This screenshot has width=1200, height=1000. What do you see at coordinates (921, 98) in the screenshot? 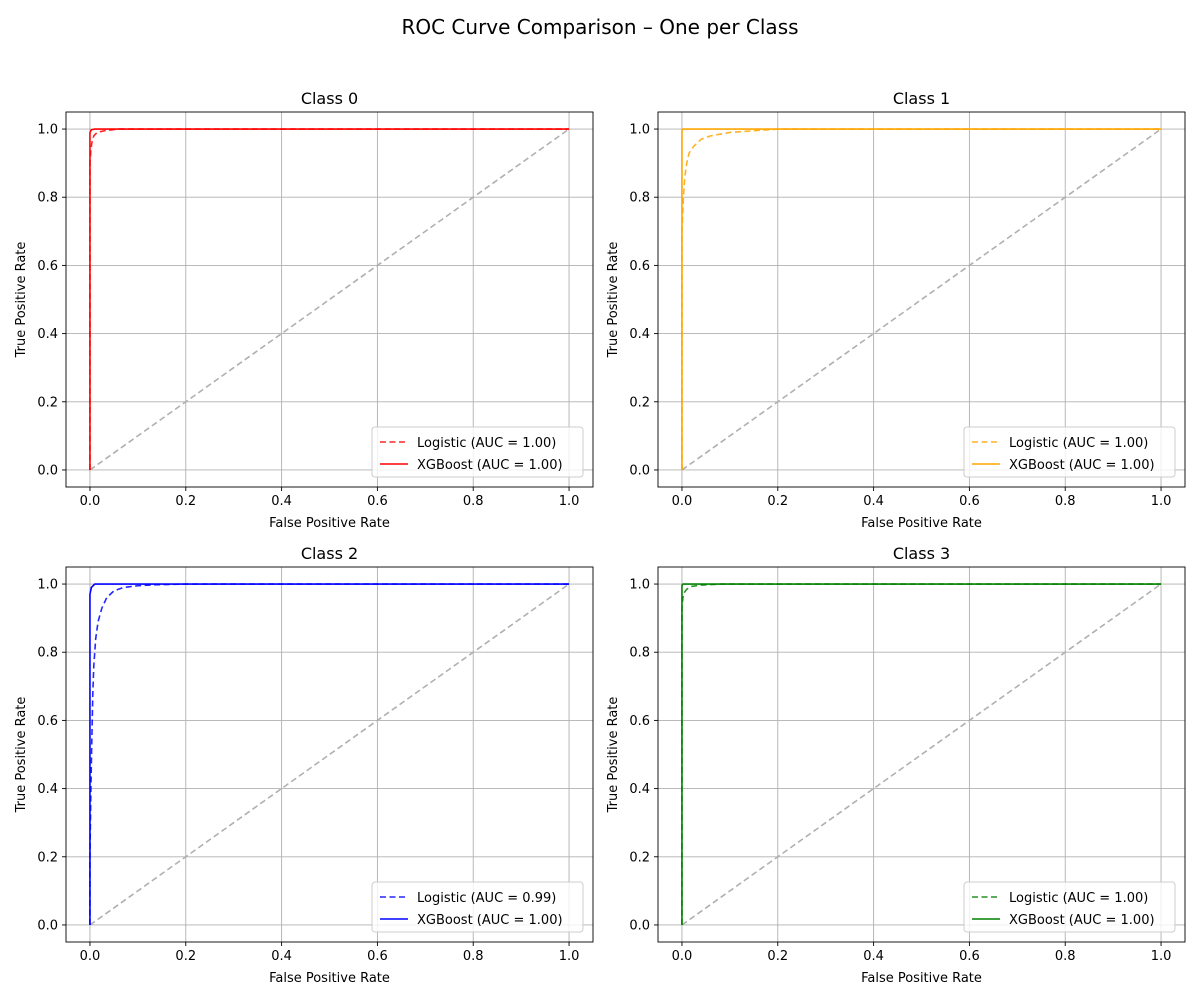
I see `subplot-title: Class 1` at bounding box center [921, 98].